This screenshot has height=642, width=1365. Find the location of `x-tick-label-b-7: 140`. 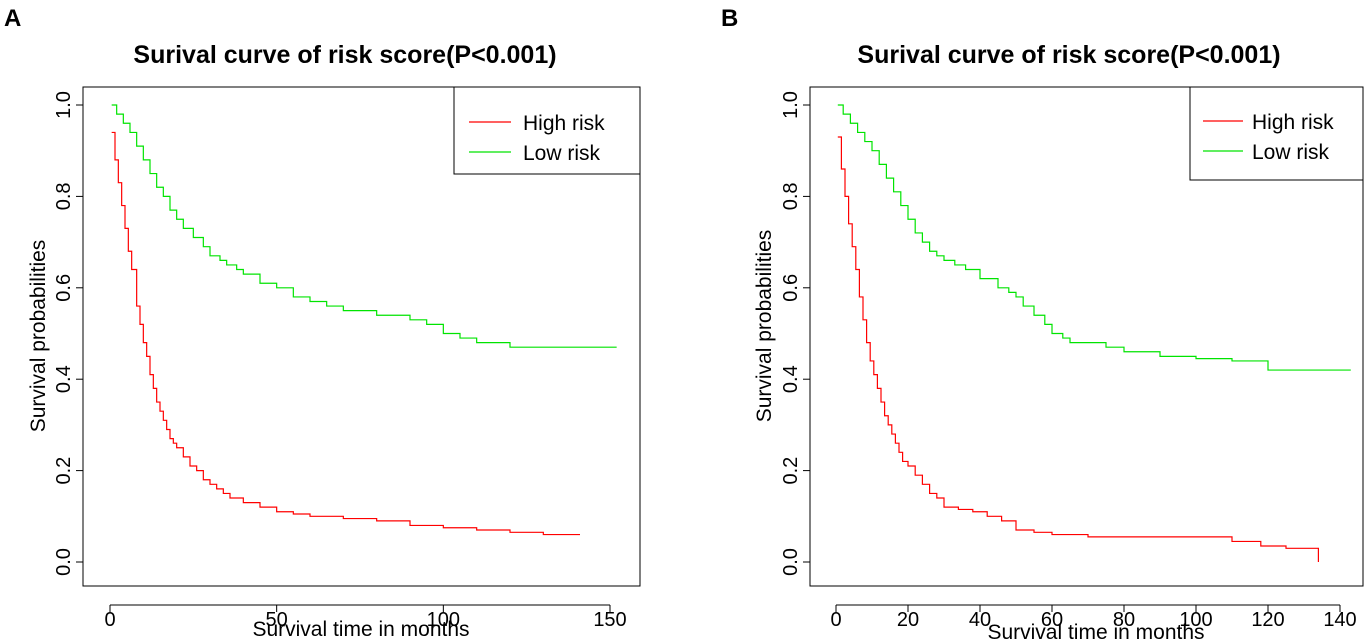

x-tick-label-b-7: 140 is located at coordinates (1339, 620).